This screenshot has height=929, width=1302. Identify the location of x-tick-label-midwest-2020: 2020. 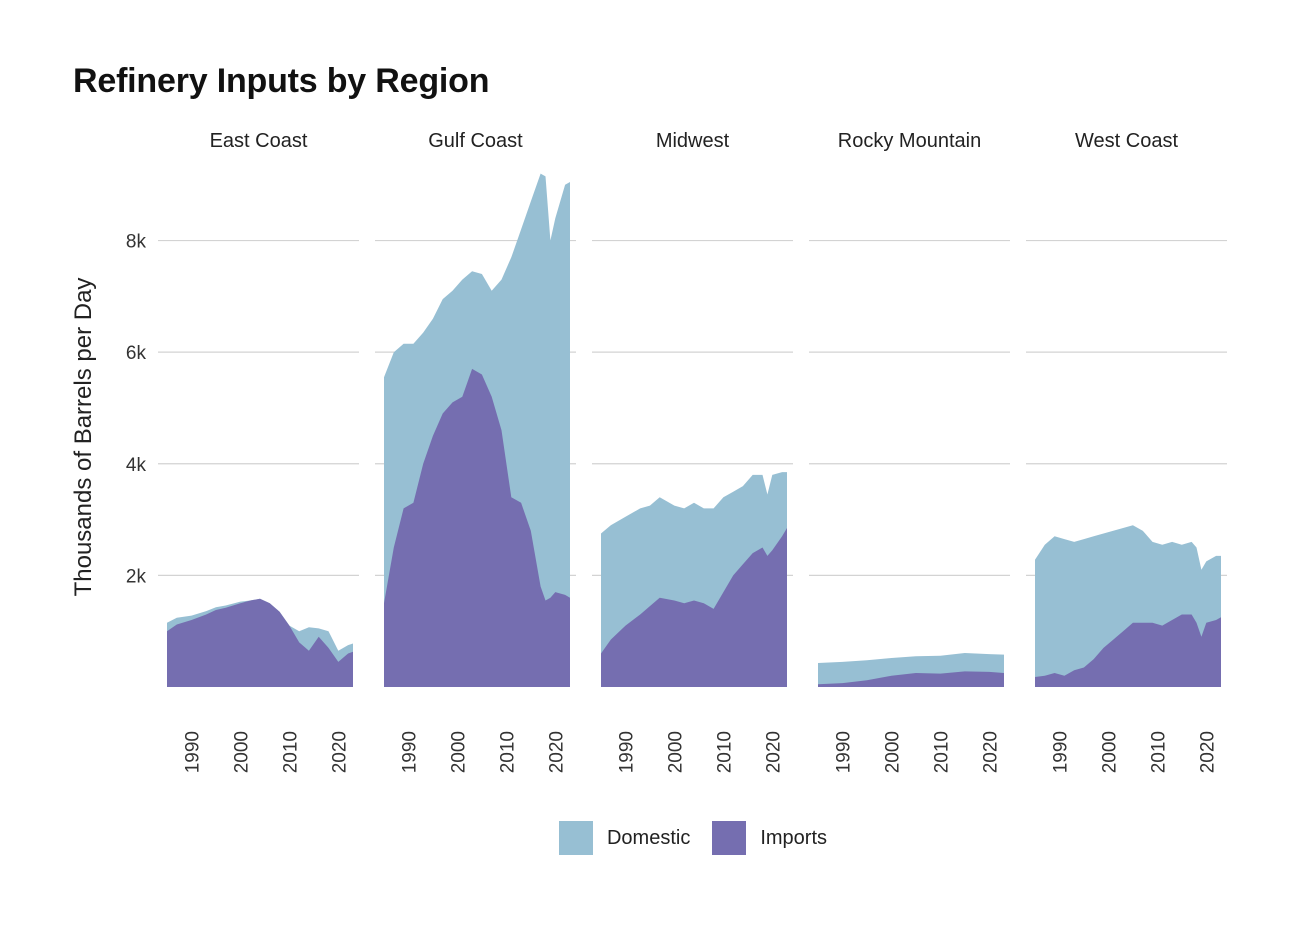
(773, 752).